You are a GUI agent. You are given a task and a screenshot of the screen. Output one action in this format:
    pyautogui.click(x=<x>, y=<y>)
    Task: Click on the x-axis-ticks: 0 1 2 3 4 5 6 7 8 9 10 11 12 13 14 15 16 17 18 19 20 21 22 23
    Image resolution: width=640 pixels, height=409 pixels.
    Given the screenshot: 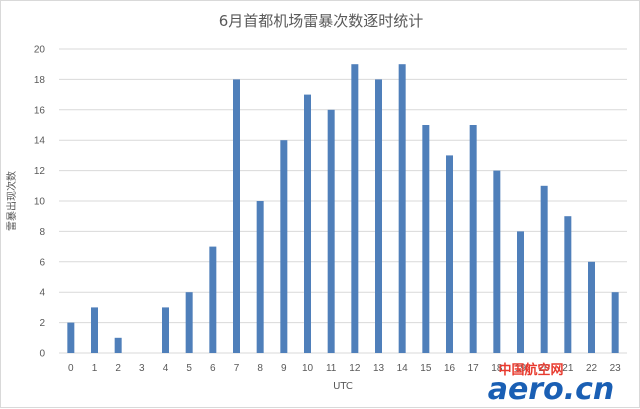 What is the action you would take?
    pyautogui.click(x=344, y=368)
    